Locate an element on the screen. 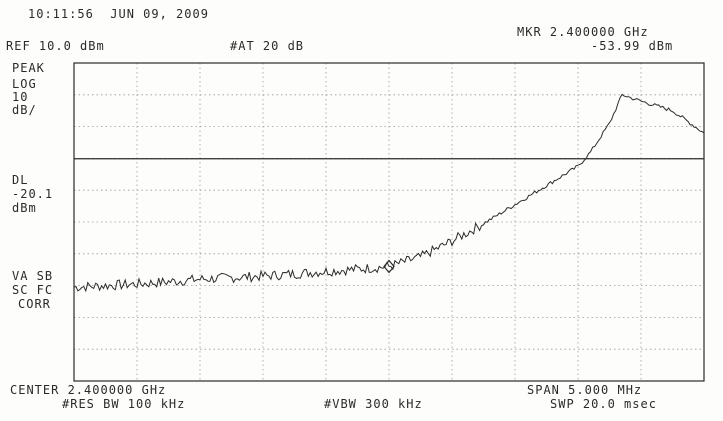 This screenshot has width=723, height=421. marker-frequency: MKR 2.400000 GHz is located at coordinates (583, 32).